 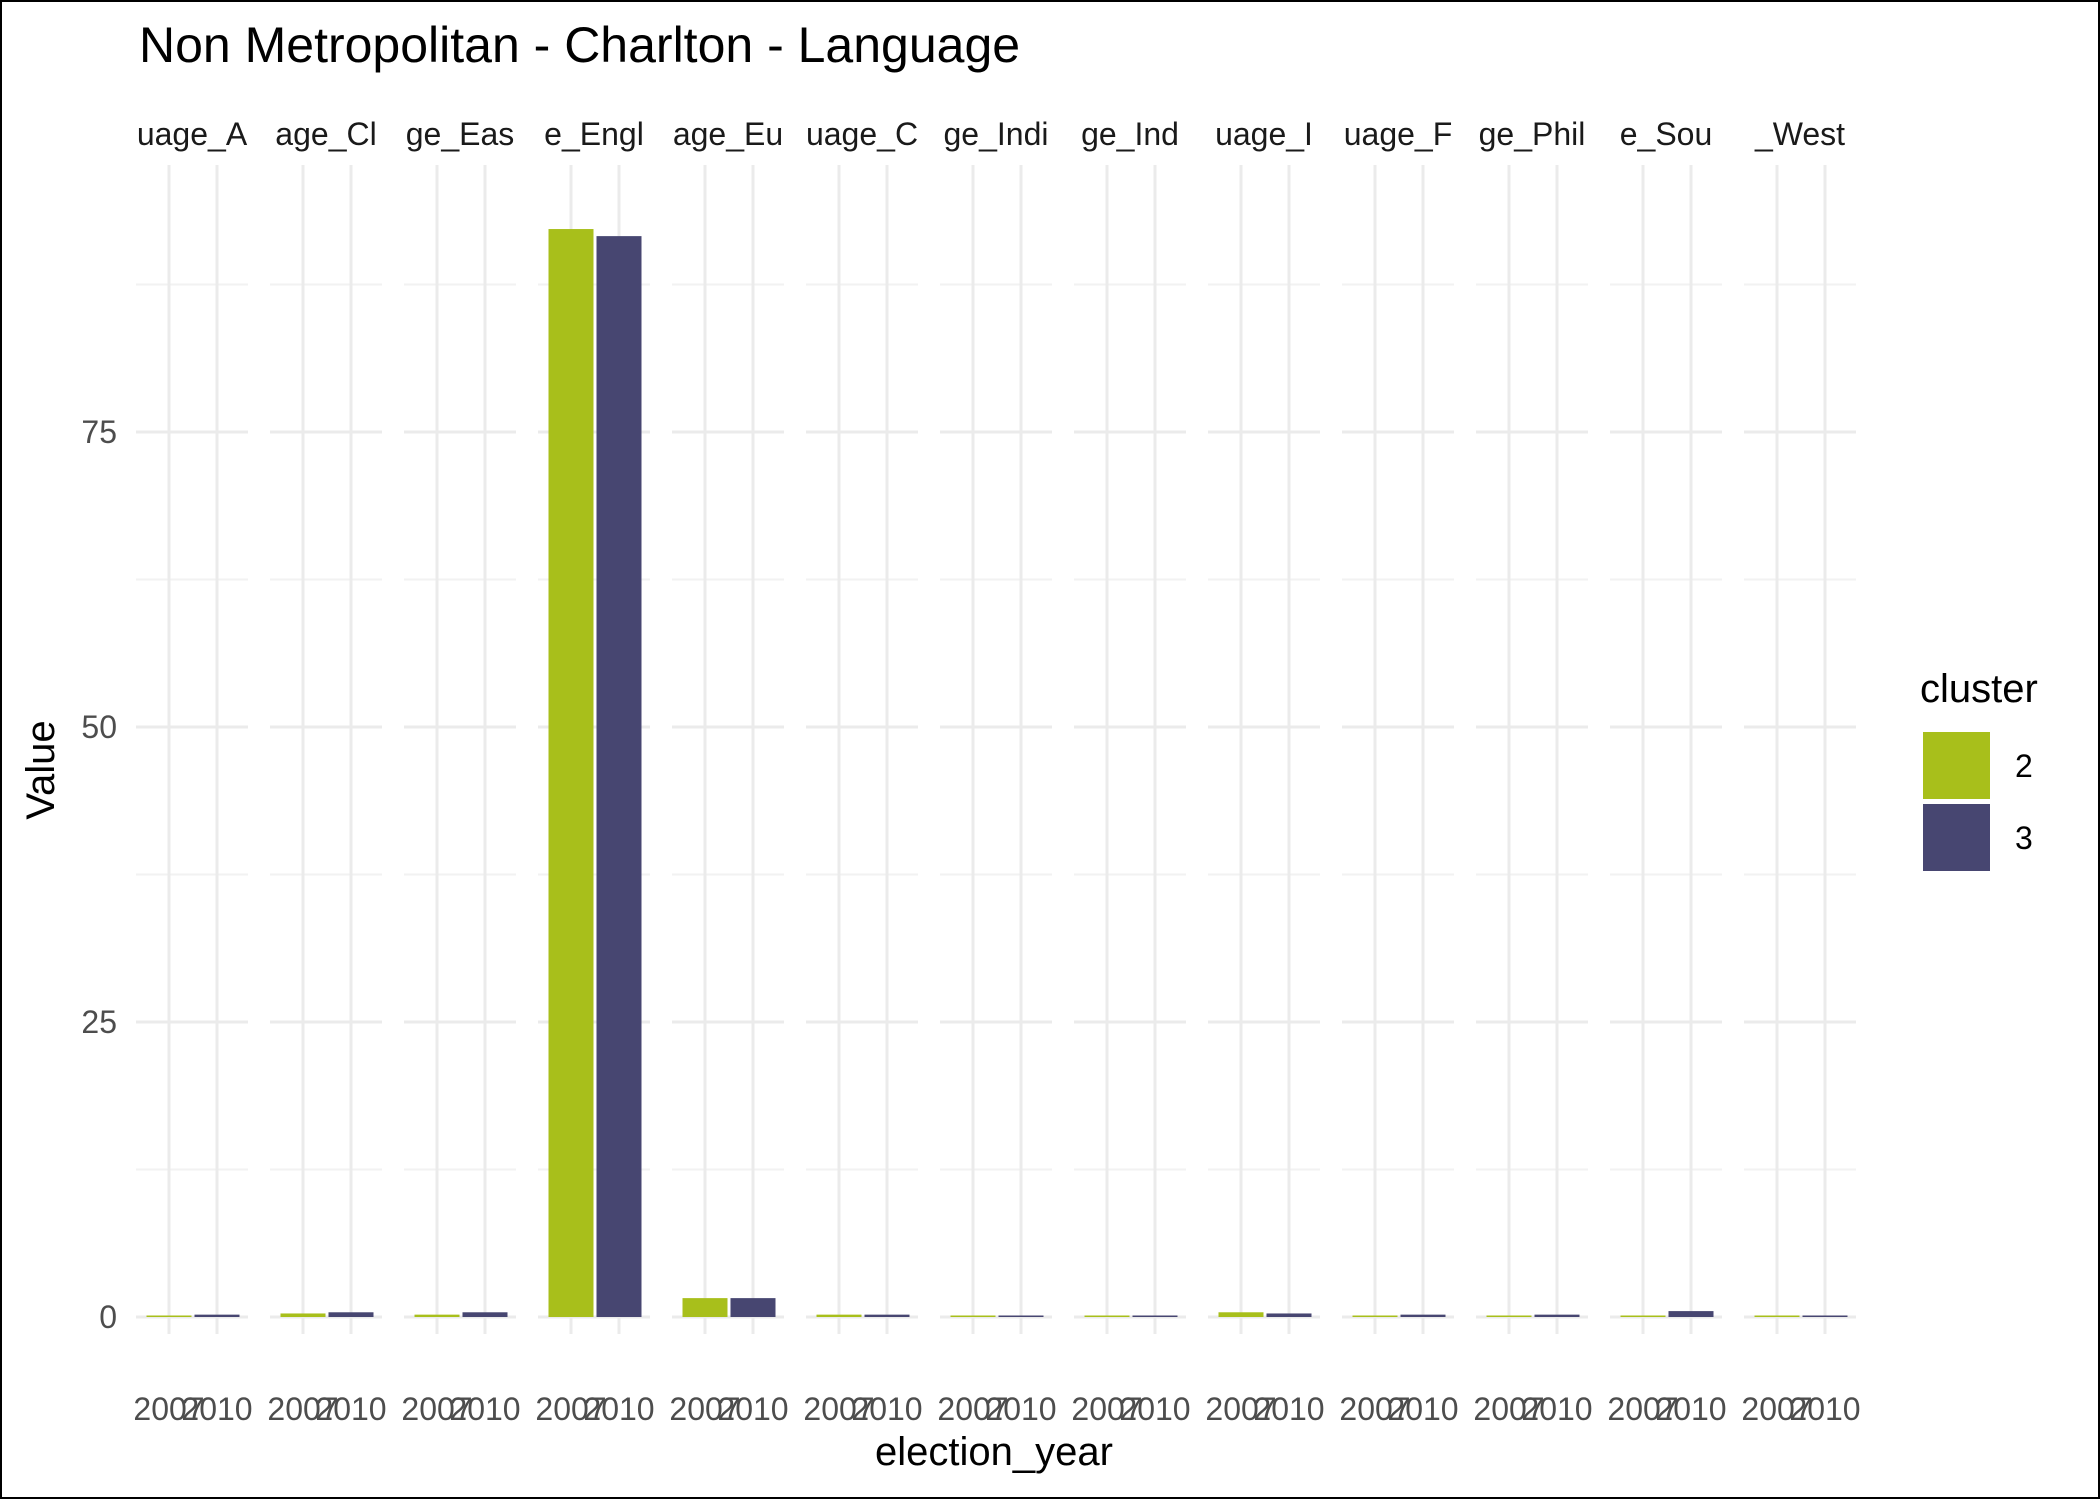 I want to click on facet-strip-label: uage_F, so click(x=1398, y=134).